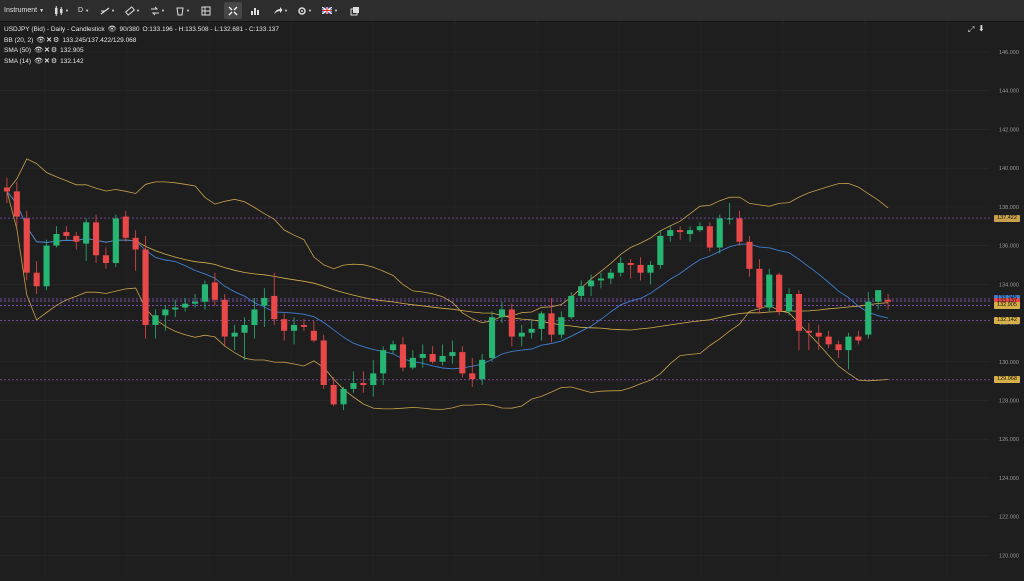 The width and height of the screenshot is (1024, 581). Describe the element at coordinates (1009, 401) in the screenshot. I see `y-tick-label: 128.000` at that location.